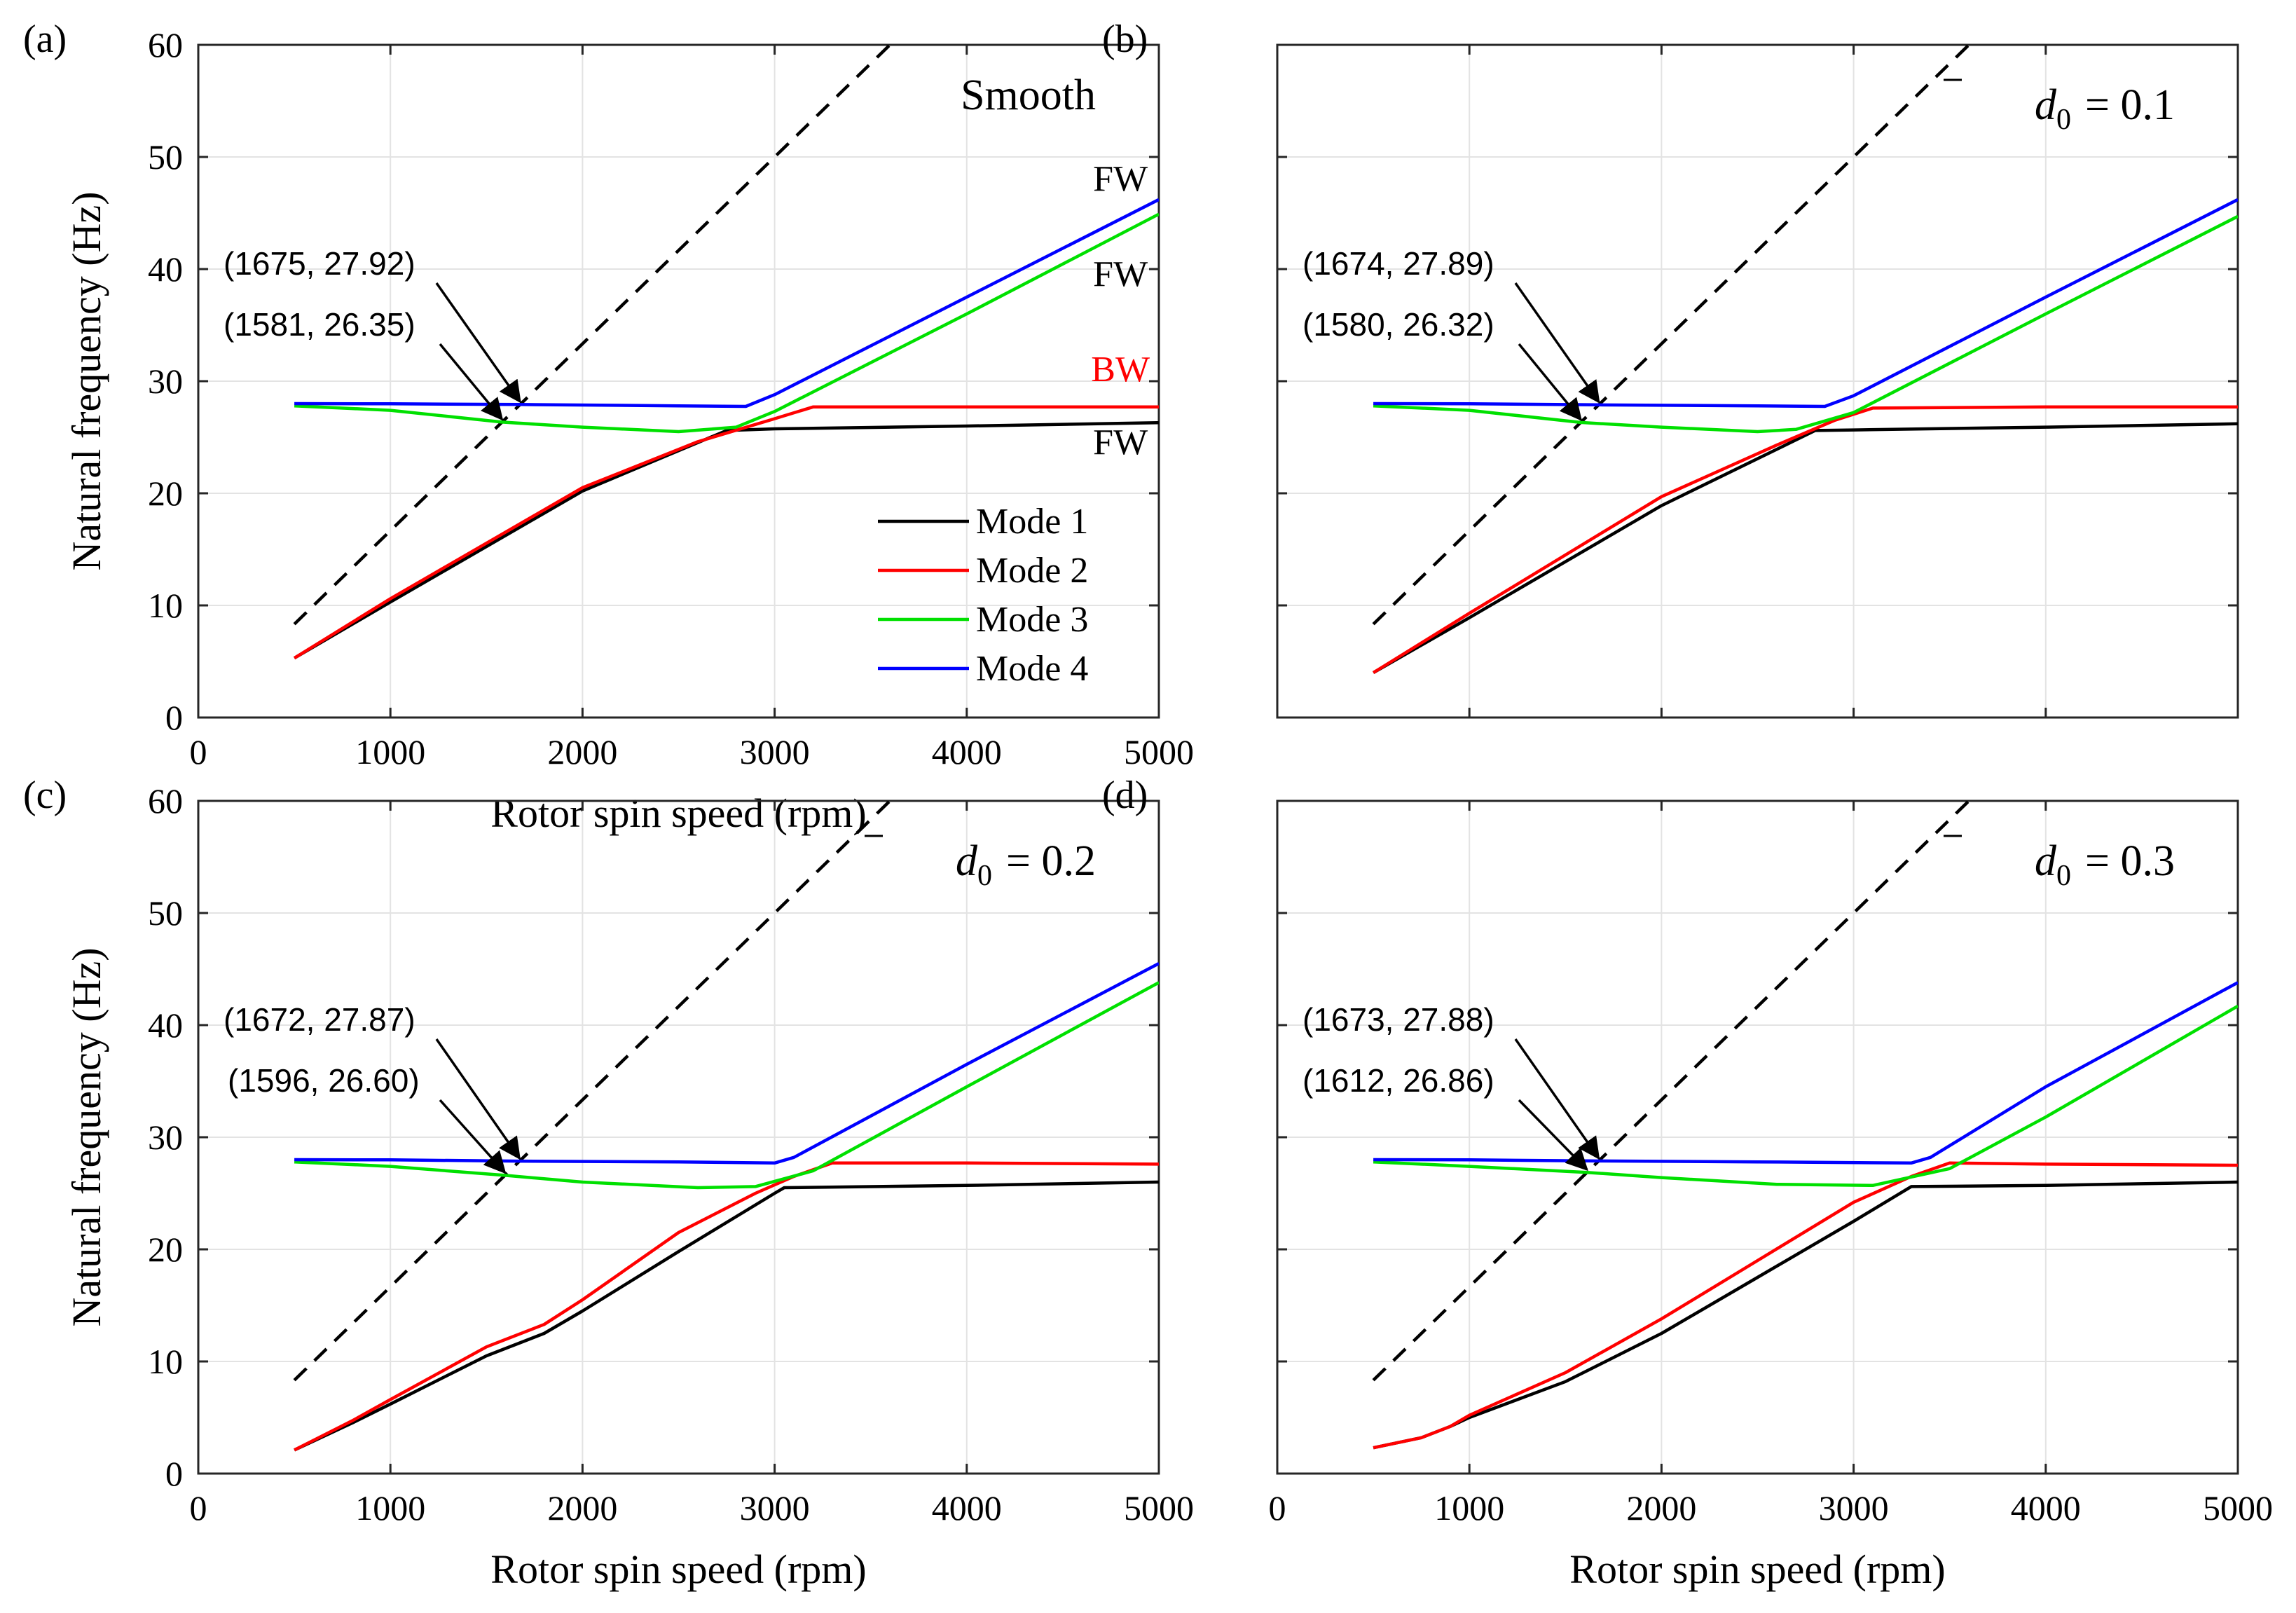  Describe the element at coordinates (45, 795) in the screenshot. I see `panel-label: (c)` at that location.